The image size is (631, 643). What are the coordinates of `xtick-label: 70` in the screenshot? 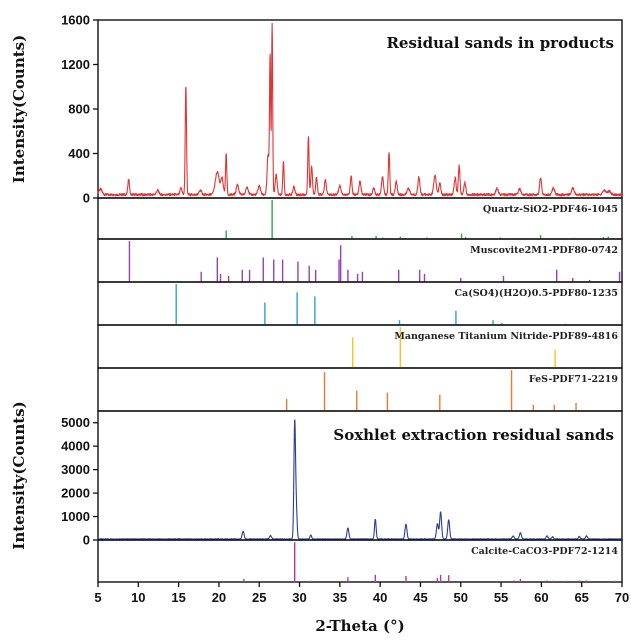 It's located at (622, 597).